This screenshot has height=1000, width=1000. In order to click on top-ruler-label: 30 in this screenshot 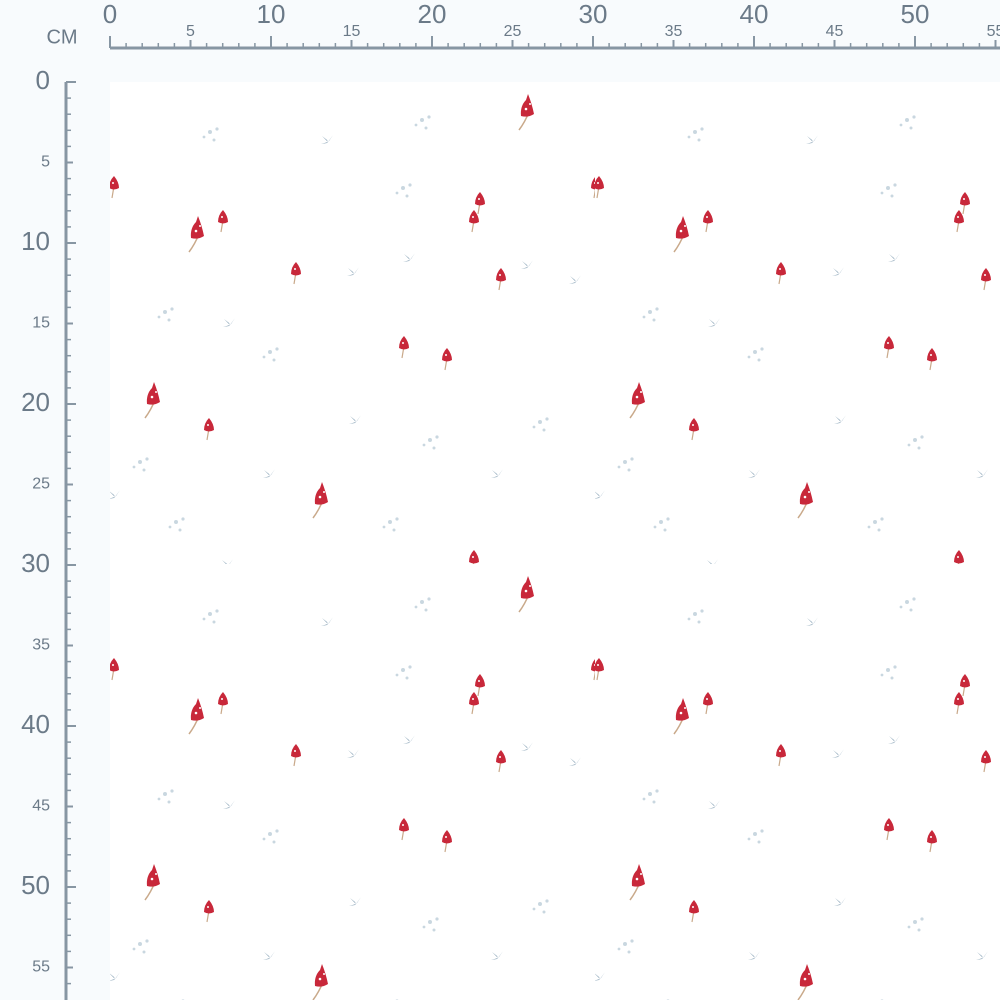, I will do `click(593, 14)`.